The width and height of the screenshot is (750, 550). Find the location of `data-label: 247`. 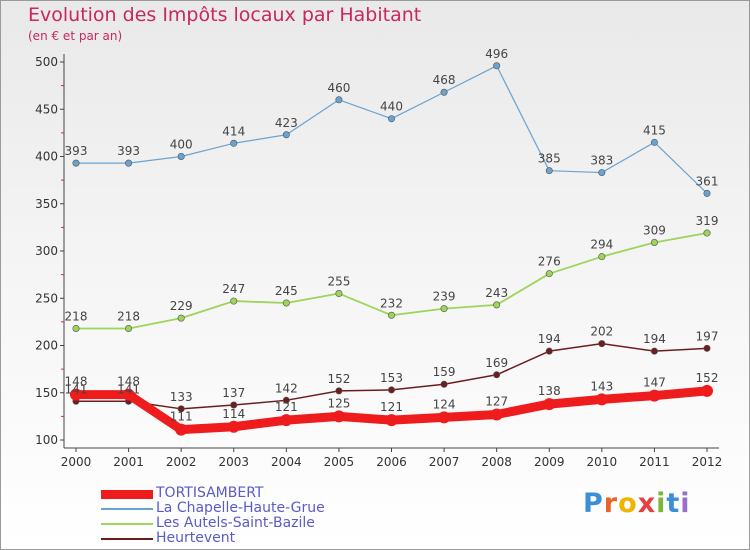

data-label: 247 is located at coordinates (233, 289).